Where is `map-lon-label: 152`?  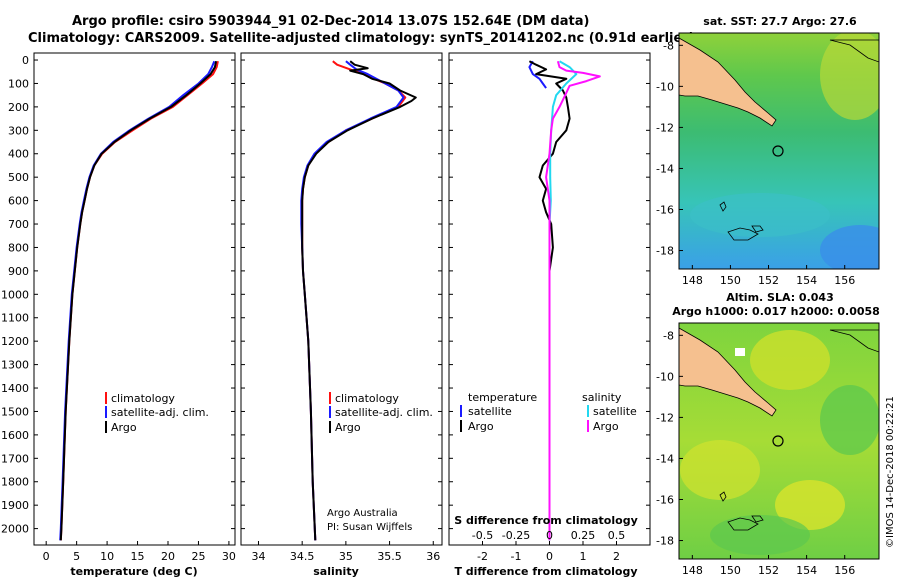 map-lon-label: 152 is located at coordinates (768, 280).